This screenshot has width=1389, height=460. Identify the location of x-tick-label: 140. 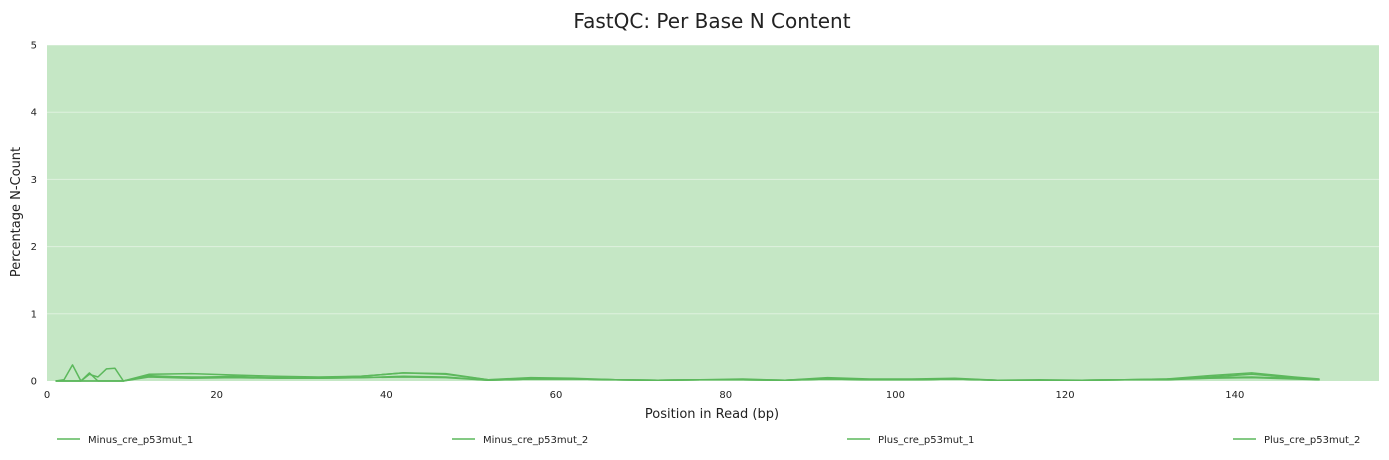
(1234, 395).